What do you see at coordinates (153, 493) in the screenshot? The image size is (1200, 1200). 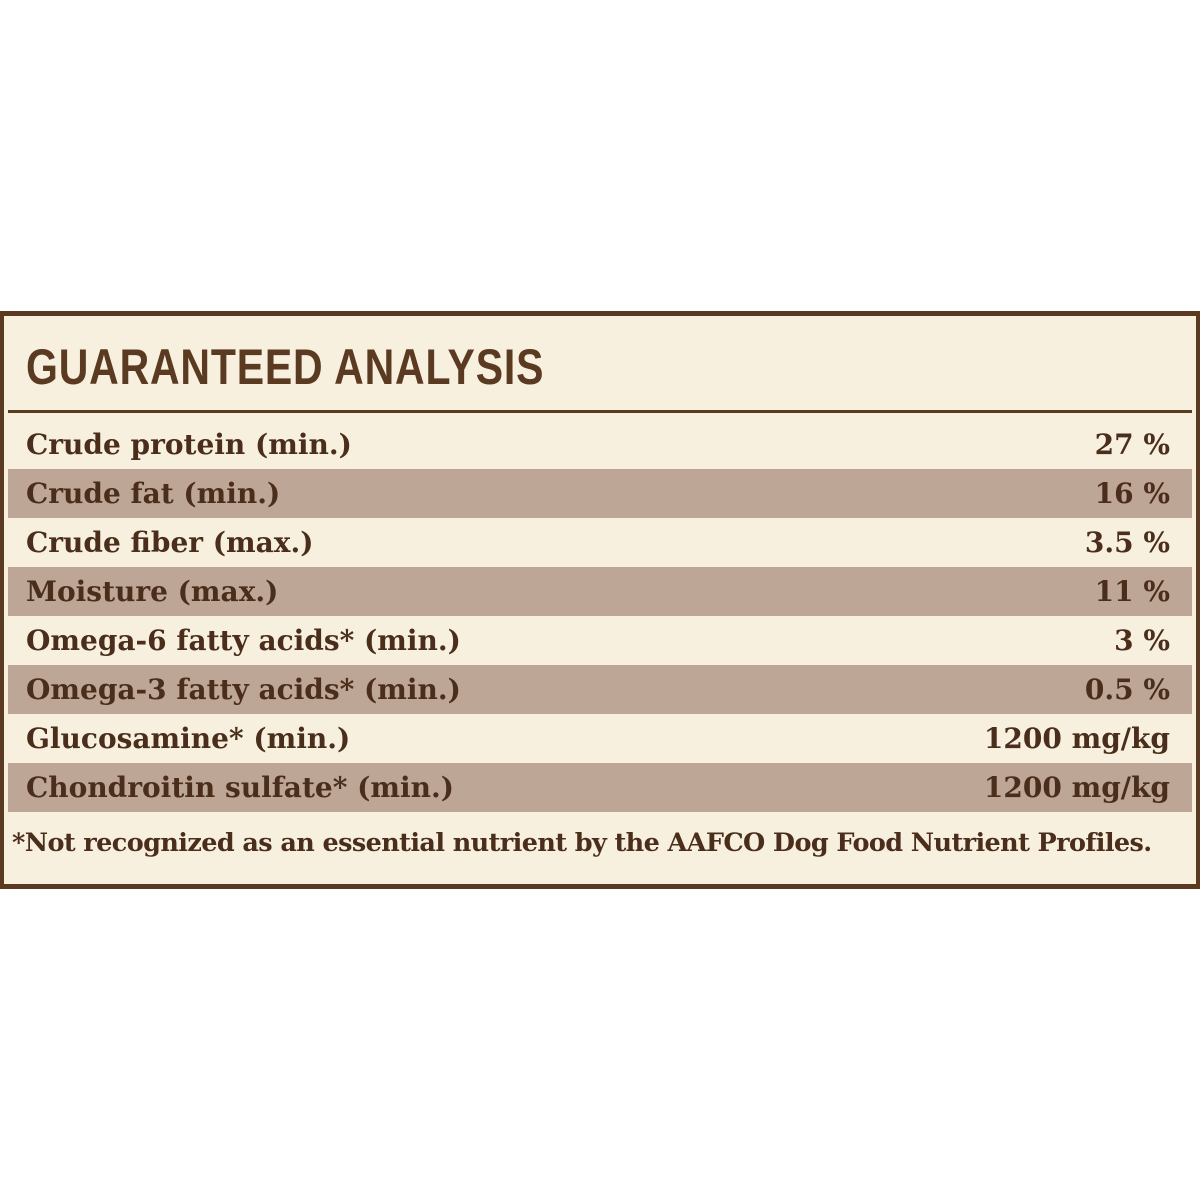 I see `nutrient-name: Crude fat (min.)` at bounding box center [153, 493].